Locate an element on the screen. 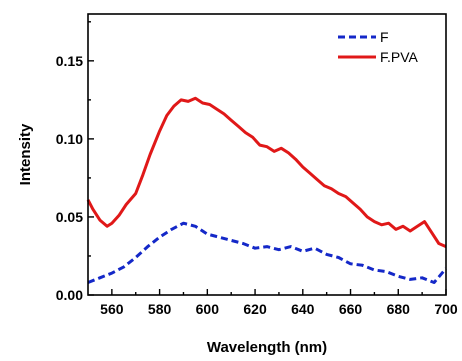 Image resolution: width=462 pixels, height=361 pixels. legend: F F.PVA is located at coordinates (378, 47).